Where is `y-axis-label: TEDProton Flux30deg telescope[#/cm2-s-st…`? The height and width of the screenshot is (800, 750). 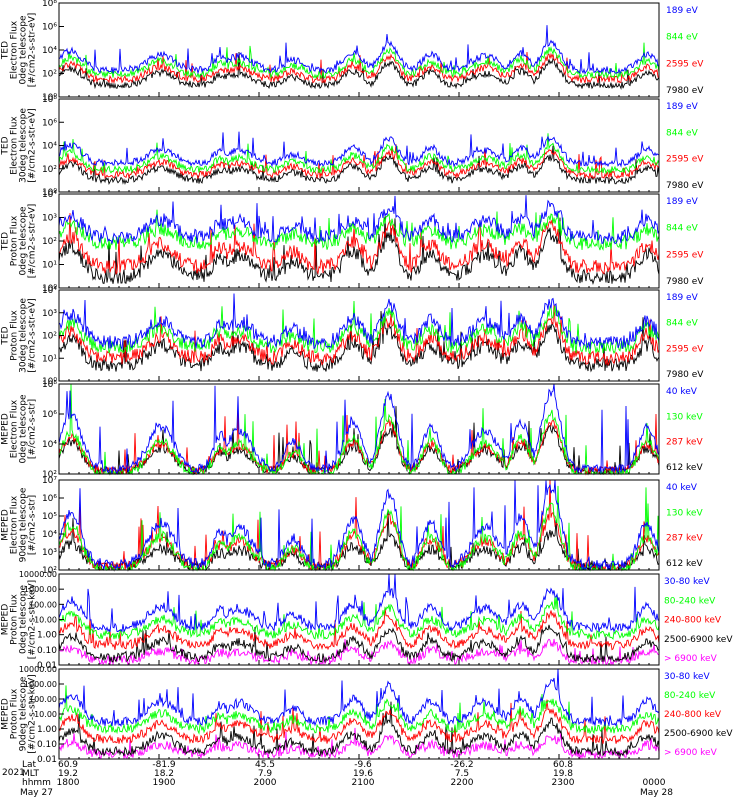 y-axis-label: TEDProton Flux30deg telescope[#/cm2-s-st… is located at coordinates (19, 335).